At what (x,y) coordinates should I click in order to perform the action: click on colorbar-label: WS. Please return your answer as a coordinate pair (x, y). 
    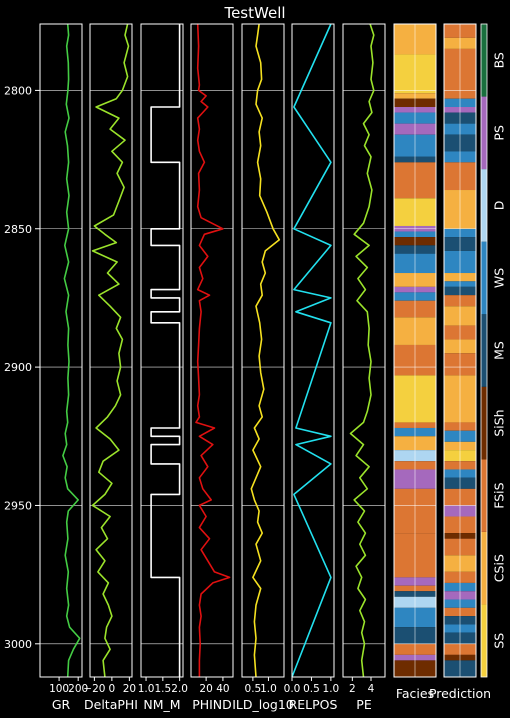
    Looking at the image, I should click on (499, 278).